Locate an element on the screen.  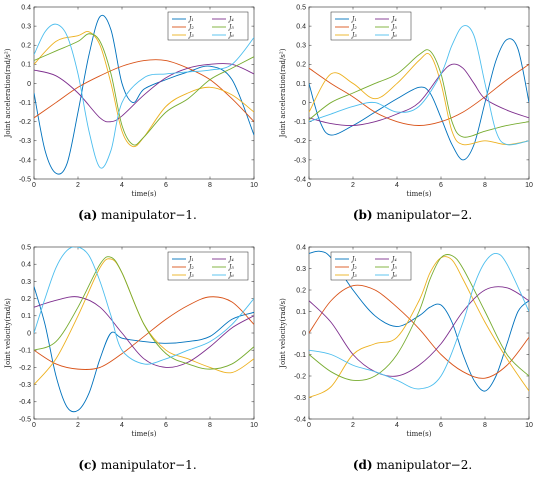
caption-b-label: (b) is located at coordinates (362, 215).